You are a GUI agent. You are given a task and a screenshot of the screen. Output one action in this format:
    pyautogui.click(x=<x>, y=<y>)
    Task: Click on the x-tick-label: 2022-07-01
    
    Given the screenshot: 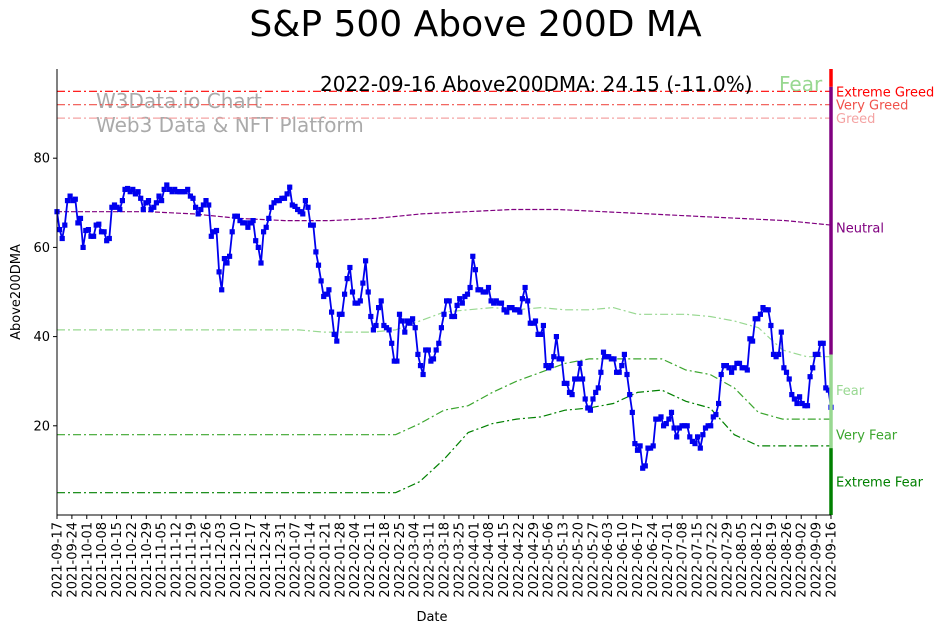 What is the action you would take?
    pyautogui.click(x=668, y=560)
    